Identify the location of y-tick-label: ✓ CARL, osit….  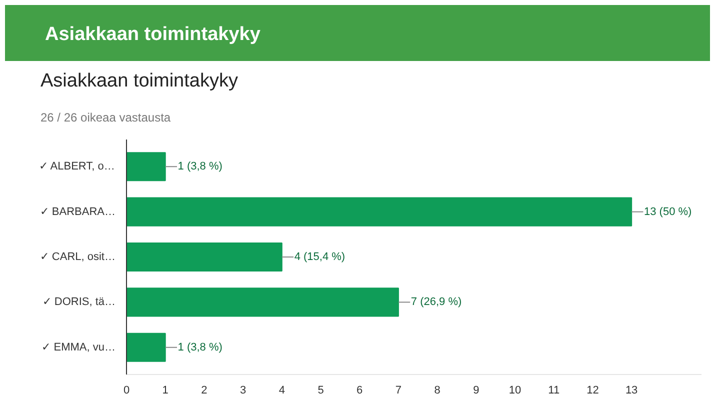
(78, 257).